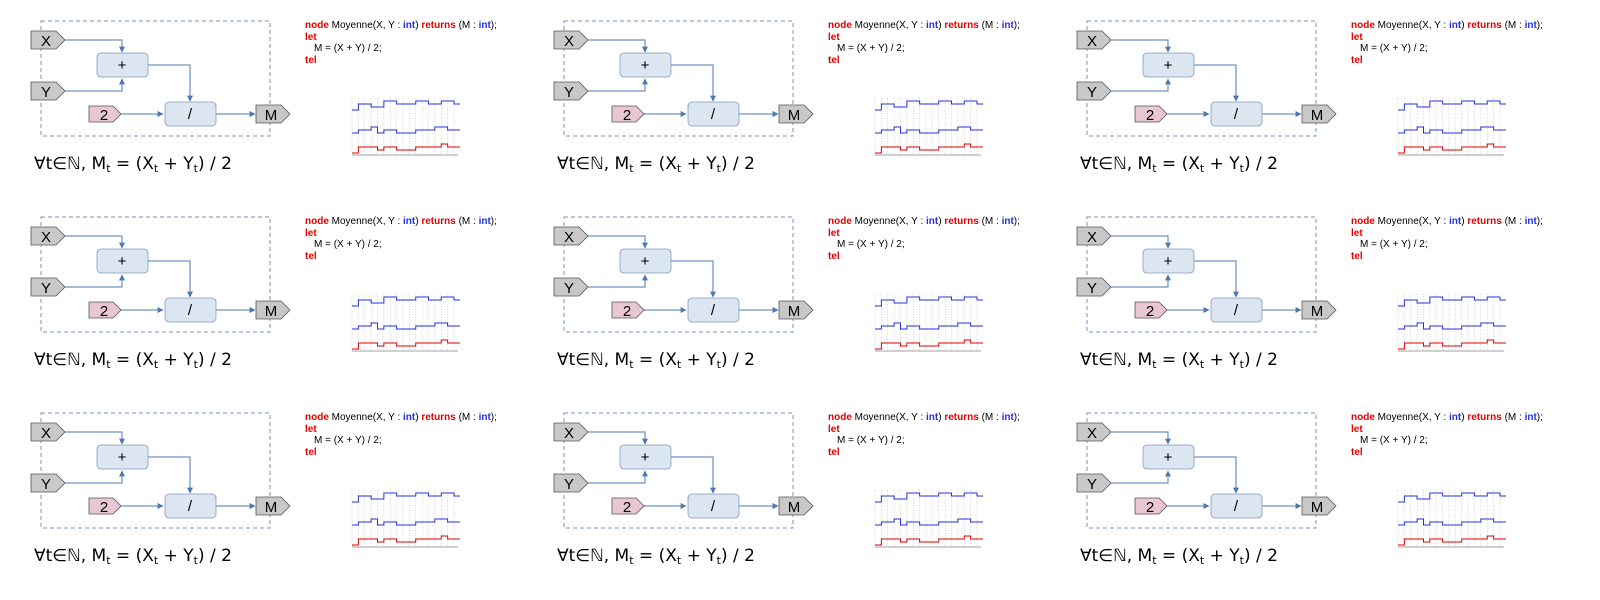 Image resolution: width=1600 pixels, height=600 pixels. I want to click on output-m-label: M, so click(271, 115).